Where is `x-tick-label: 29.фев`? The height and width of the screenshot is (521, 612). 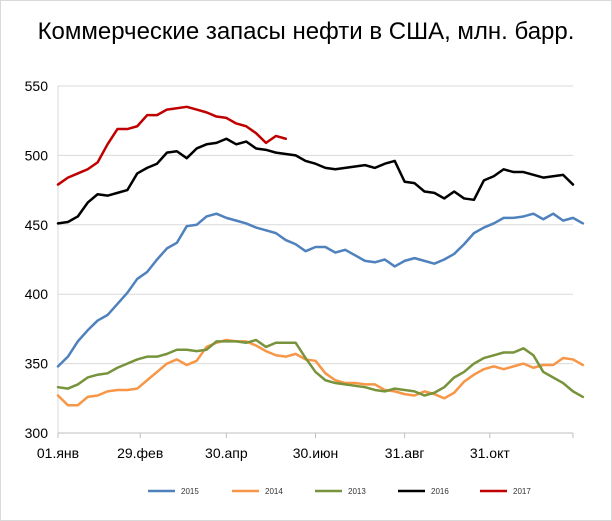 x-tick-label: 29.фев is located at coordinates (140, 453).